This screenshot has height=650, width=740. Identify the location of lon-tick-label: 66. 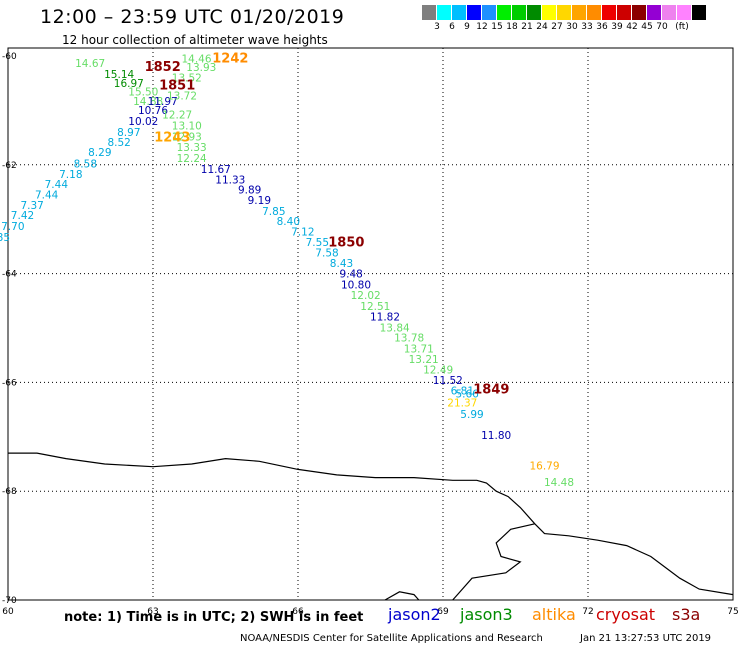
(298, 612).